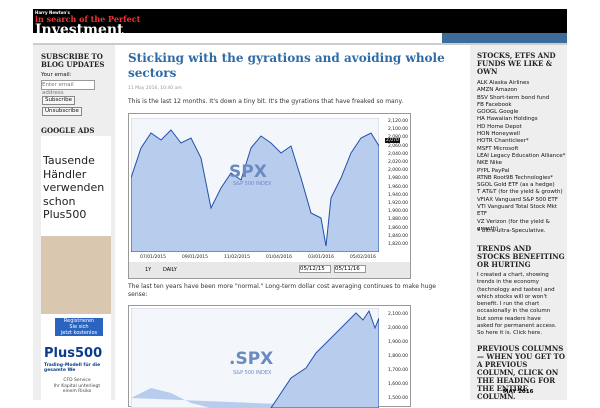 Image resolution: width=600 pixels, height=408 pixels. Describe the element at coordinates (397, 220) in the screenshot. I see `y-tick-label: 1,880.00` at that location.